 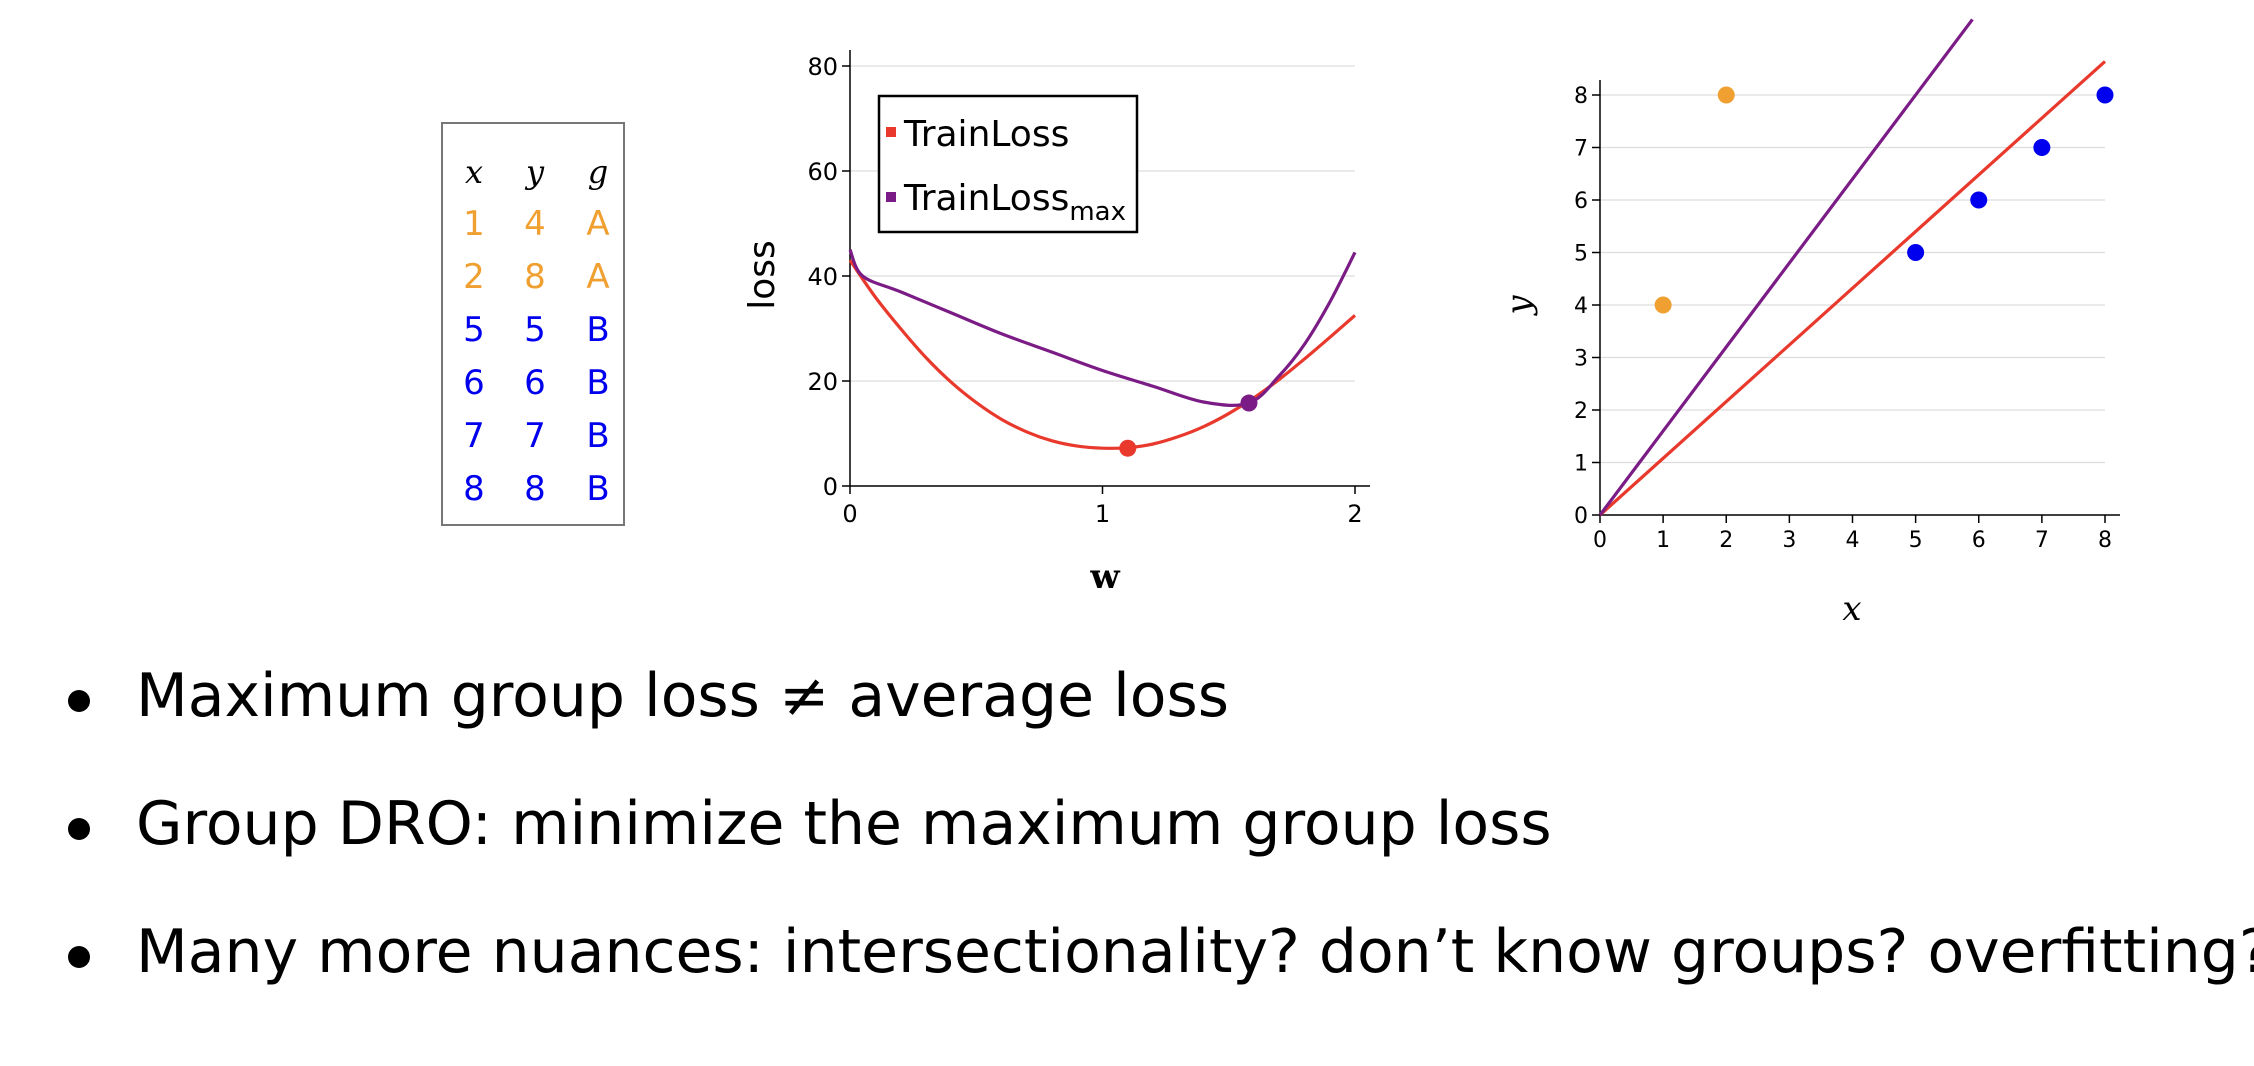 I want to click on legend-label-trainloss: TrainLoss, so click(x=986, y=134).